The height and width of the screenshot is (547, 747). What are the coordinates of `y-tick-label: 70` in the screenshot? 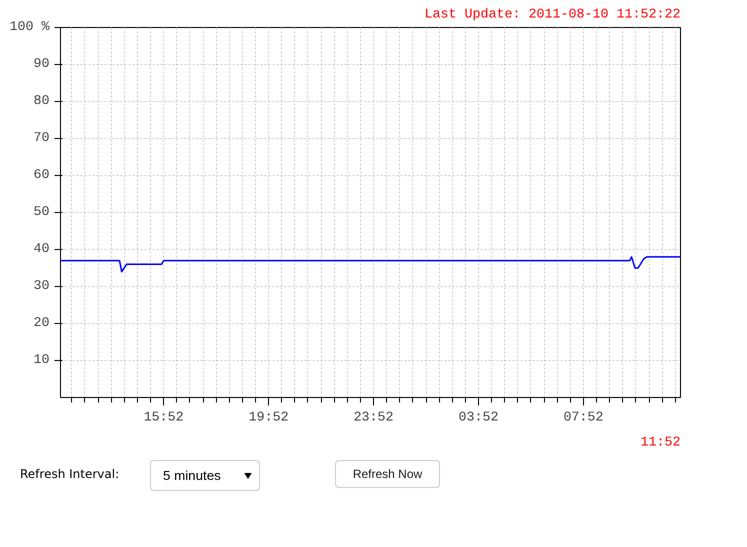 It's located at (42, 138).